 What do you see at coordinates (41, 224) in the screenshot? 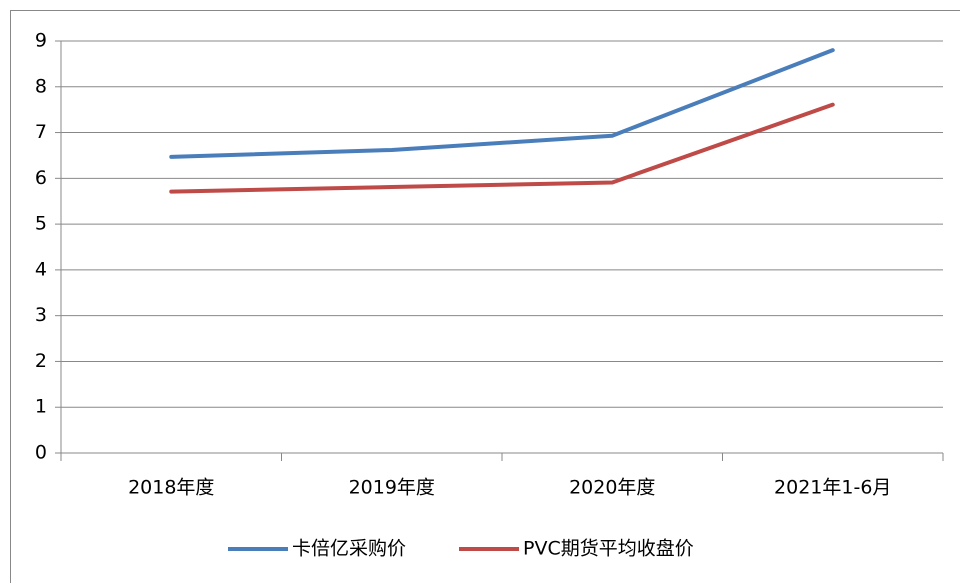
I see `y-tick-label: 5` at bounding box center [41, 224].